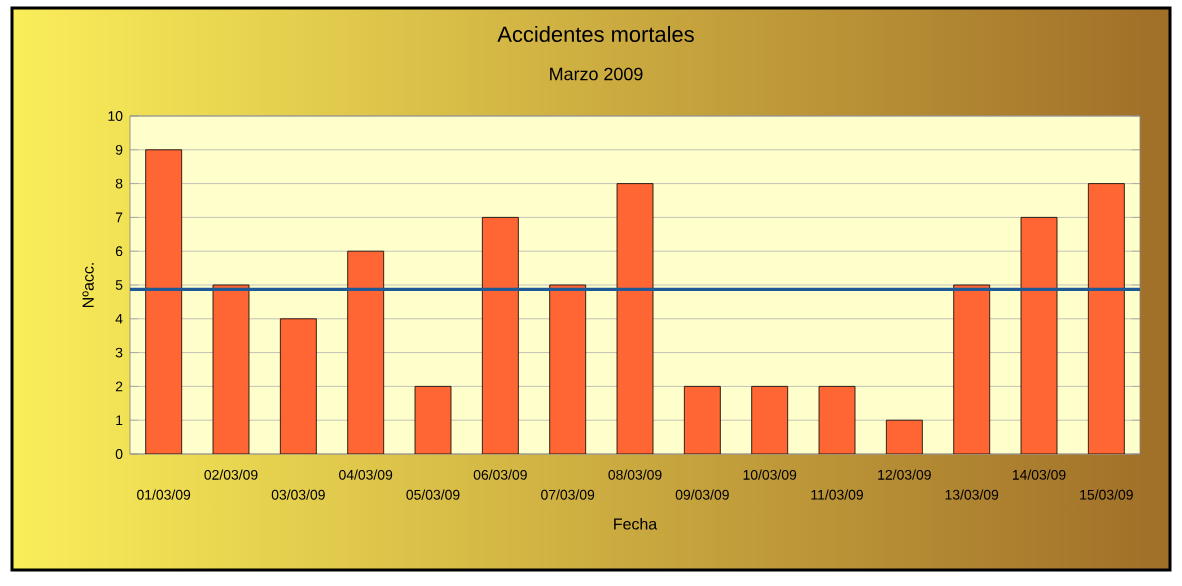 The width and height of the screenshot is (1182, 586). What do you see at coordinates (595, 34) in the screenshot?
I see `chart-title: Accidentes mortales` at bounding box center [595, 34].